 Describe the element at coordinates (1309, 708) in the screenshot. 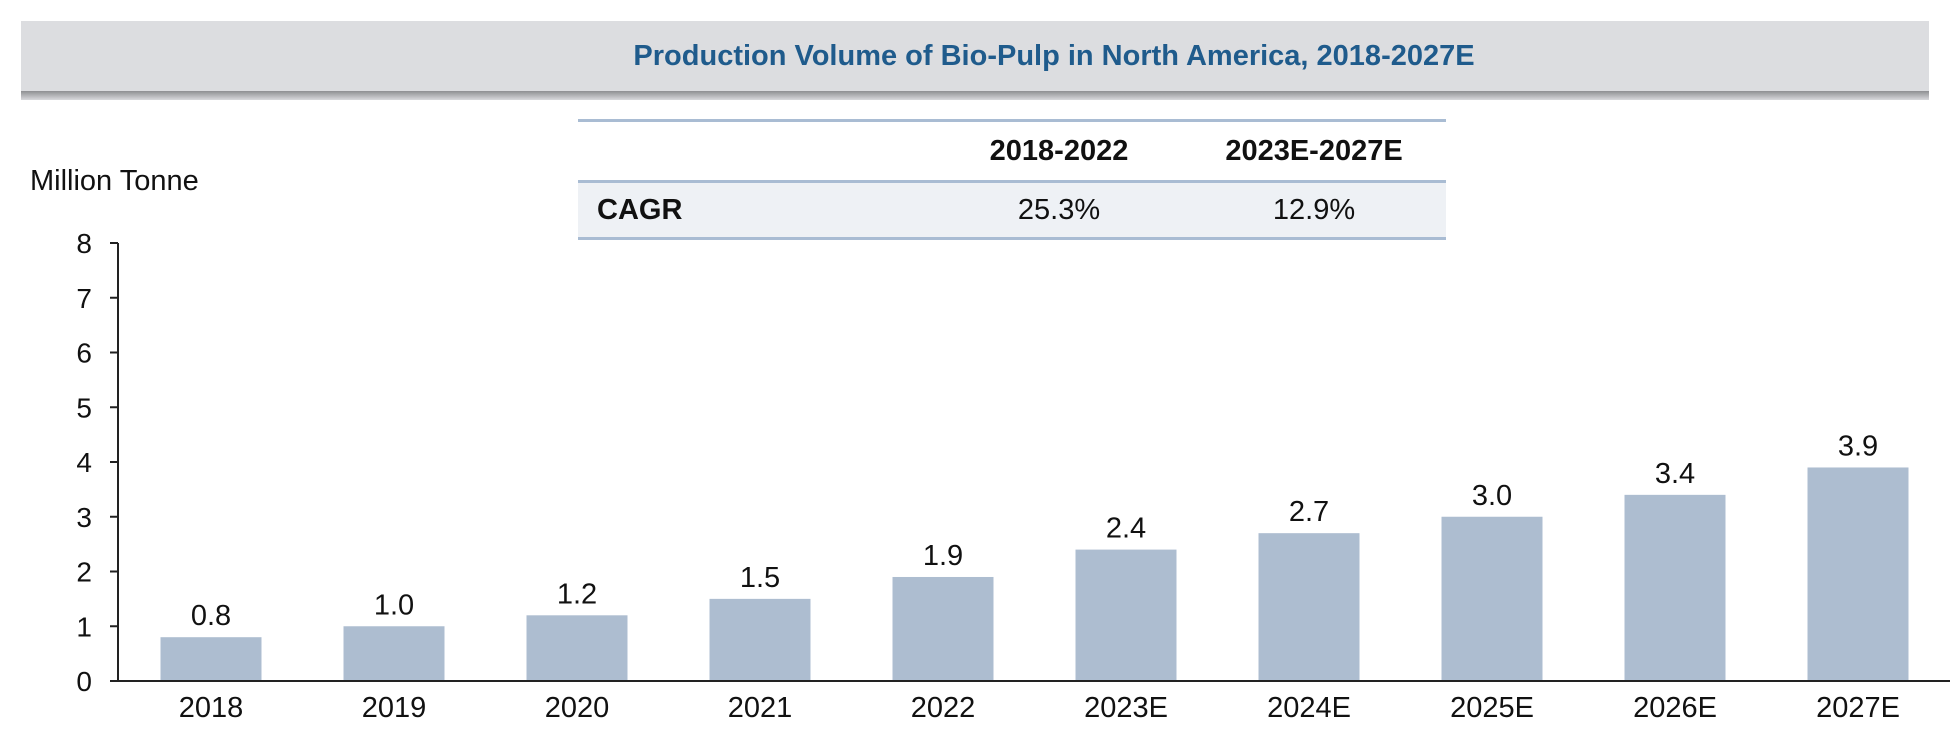

I see `x-tick-label: 2024E` at that location.